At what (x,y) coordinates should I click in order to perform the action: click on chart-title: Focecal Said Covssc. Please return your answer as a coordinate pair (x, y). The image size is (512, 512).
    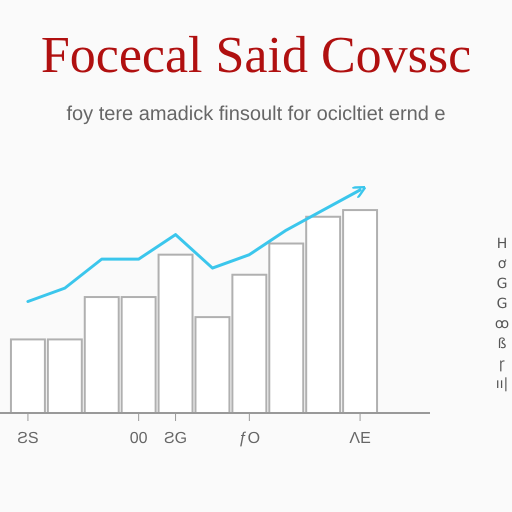
    Looking at the image, I should click on (256, 55).